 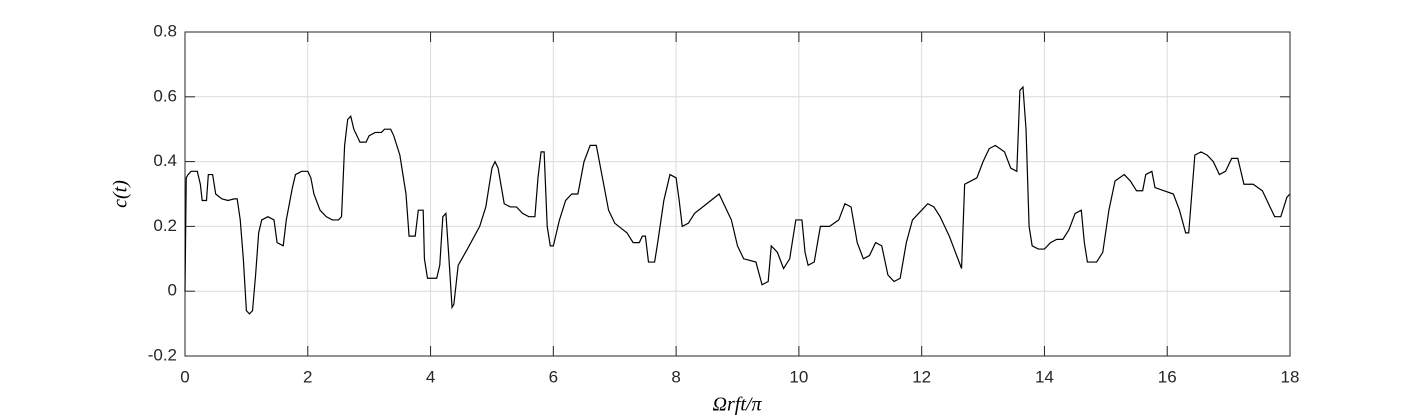 What do you see at coordinates (165, 160) in the screenshot?
I see `y-tick-label: 0.4` at bounding box center [165, 160].